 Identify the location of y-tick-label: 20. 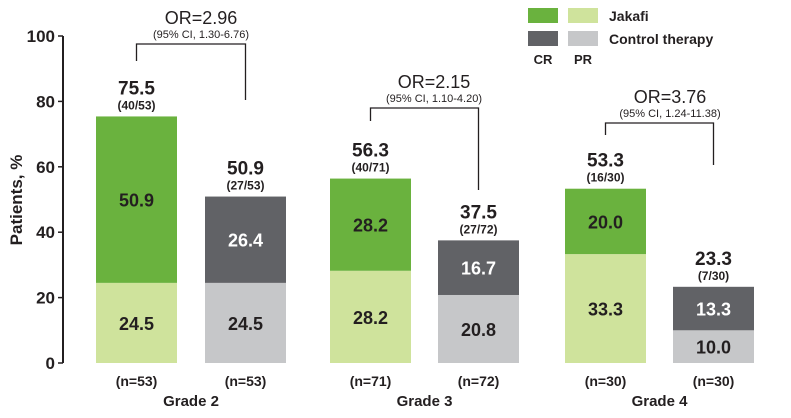
(45, 298).